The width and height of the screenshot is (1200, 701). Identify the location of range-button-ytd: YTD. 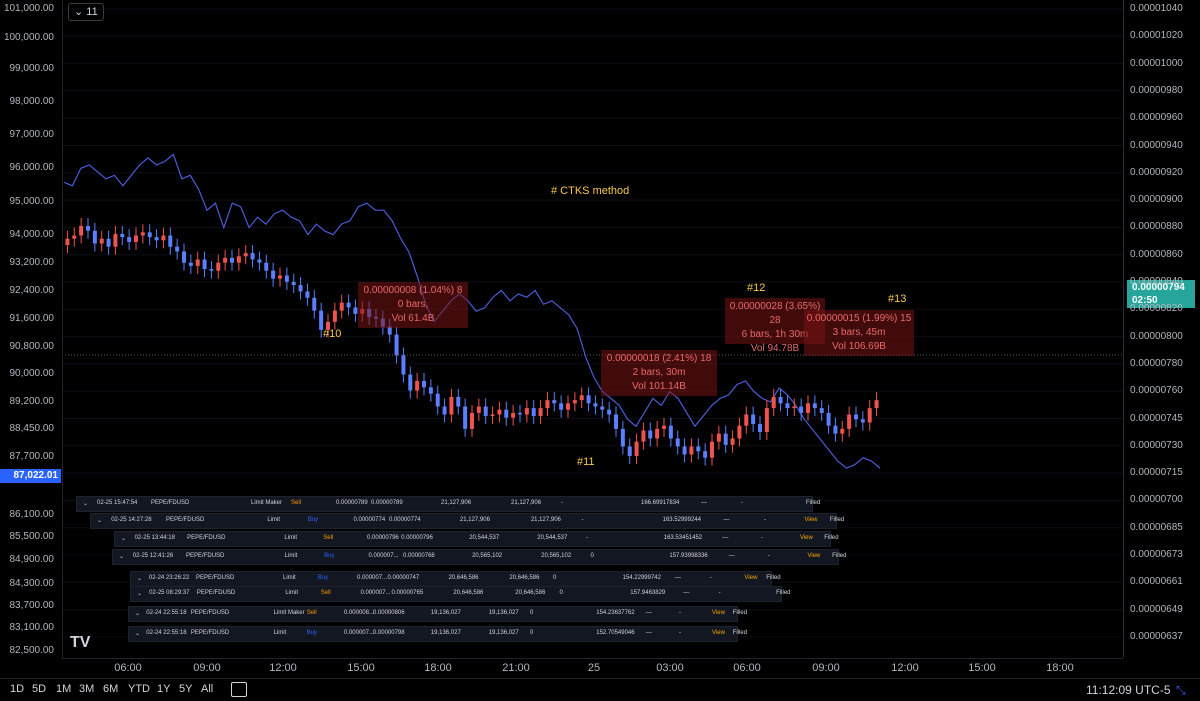
(139, 689).